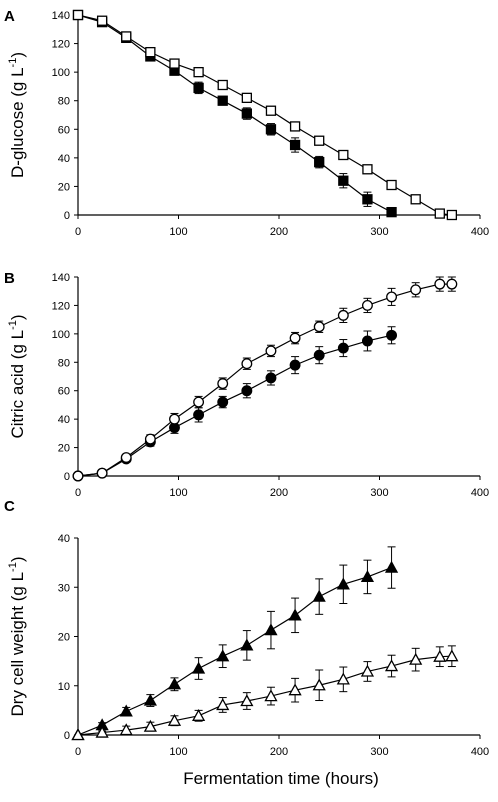 The width and height of the screenshot is (498, 802). What do you see at coordinates (265, 693) in the screenshot?
I see `series-open-triangle` at bounding box center [265, 693].